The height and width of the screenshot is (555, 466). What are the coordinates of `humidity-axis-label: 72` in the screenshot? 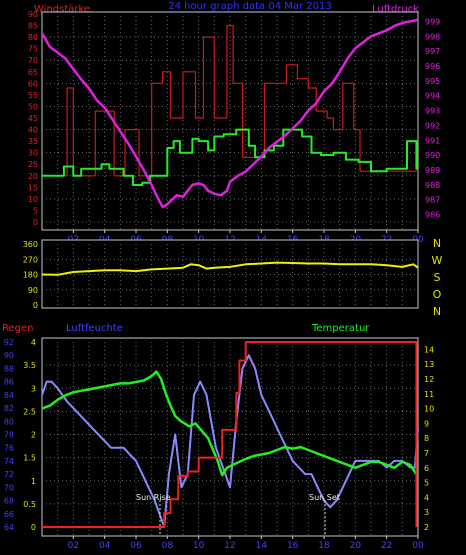 It's located at (9, 474).